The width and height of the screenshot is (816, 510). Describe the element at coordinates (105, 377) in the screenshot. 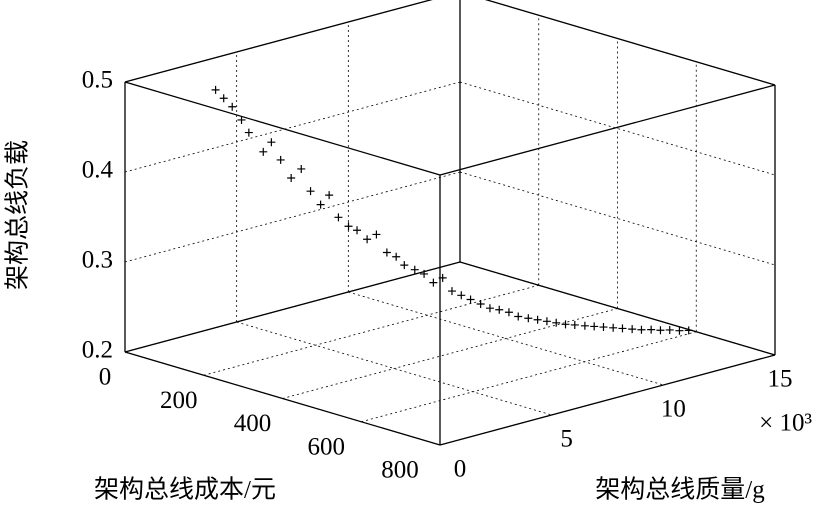

I see `x-tick-label: 0` at that location.